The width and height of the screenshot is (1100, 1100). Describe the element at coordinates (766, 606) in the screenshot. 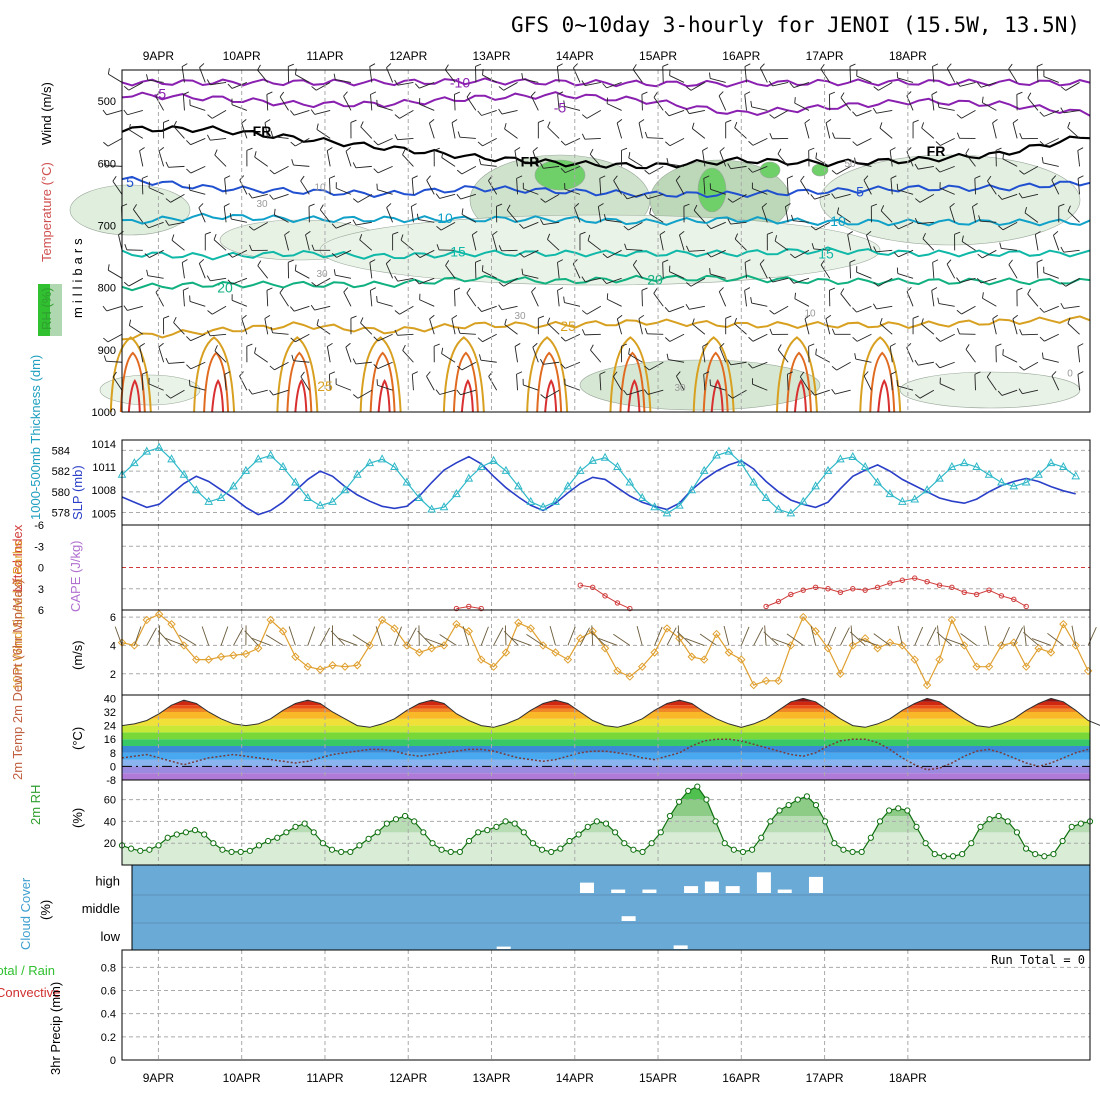

I see `lifted-point` at that location.